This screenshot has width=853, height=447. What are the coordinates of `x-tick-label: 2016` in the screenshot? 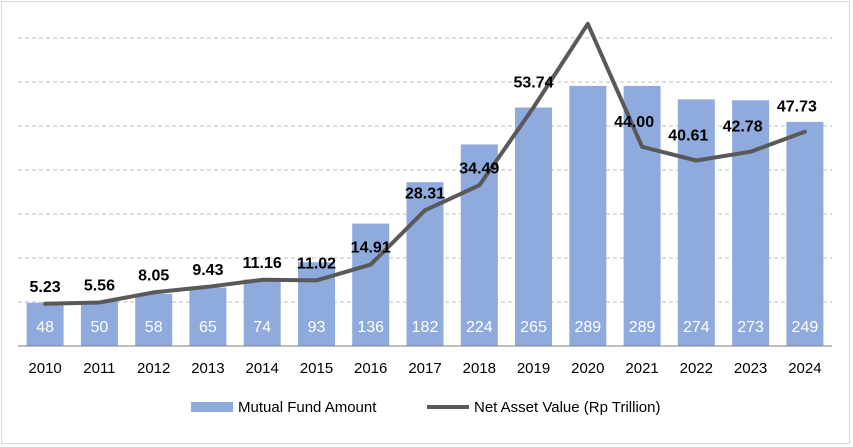 It's located at (370, 368).